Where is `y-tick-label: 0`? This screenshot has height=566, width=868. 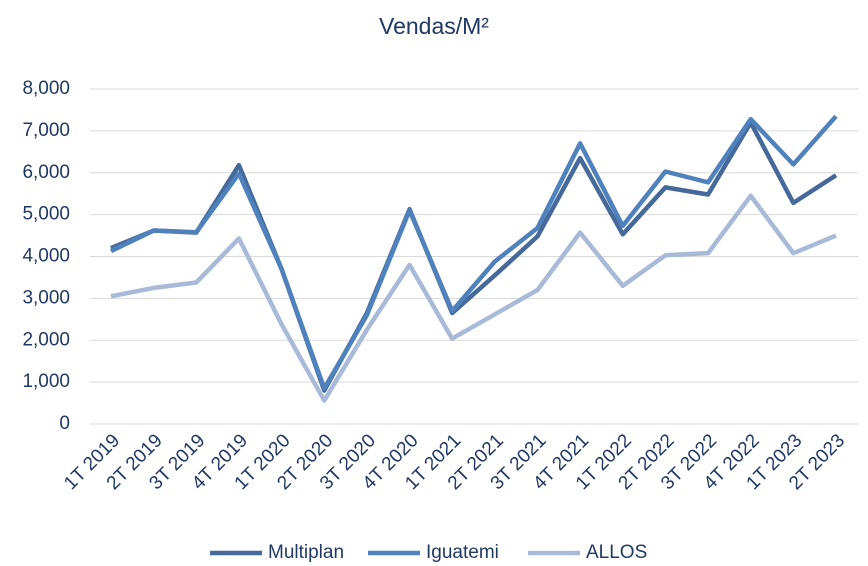 y-tick-label: 0 is located at coordinates (64, 423).